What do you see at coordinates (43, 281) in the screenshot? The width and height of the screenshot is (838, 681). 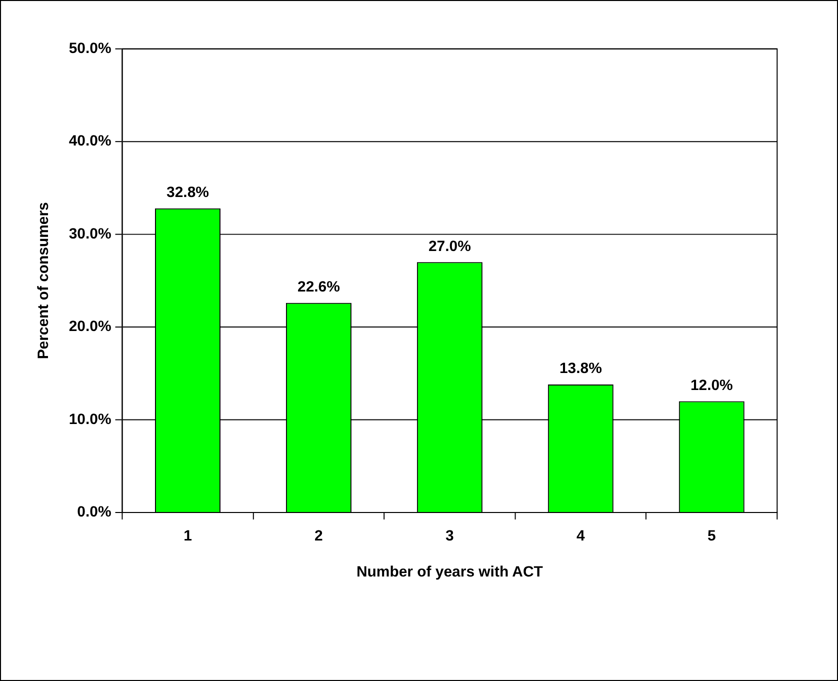 I see `y-axis-title: Percent of consumers` at bounding box center [43, 281].